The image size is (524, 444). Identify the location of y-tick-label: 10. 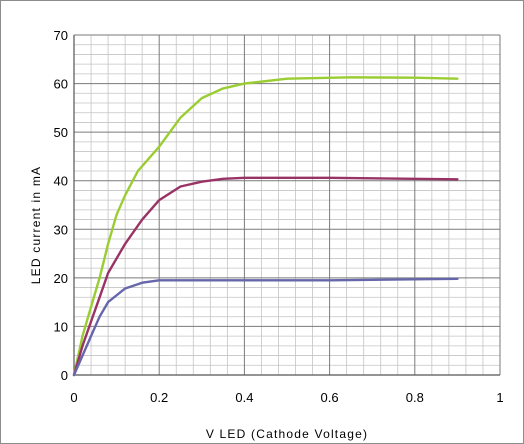
(61, 326).